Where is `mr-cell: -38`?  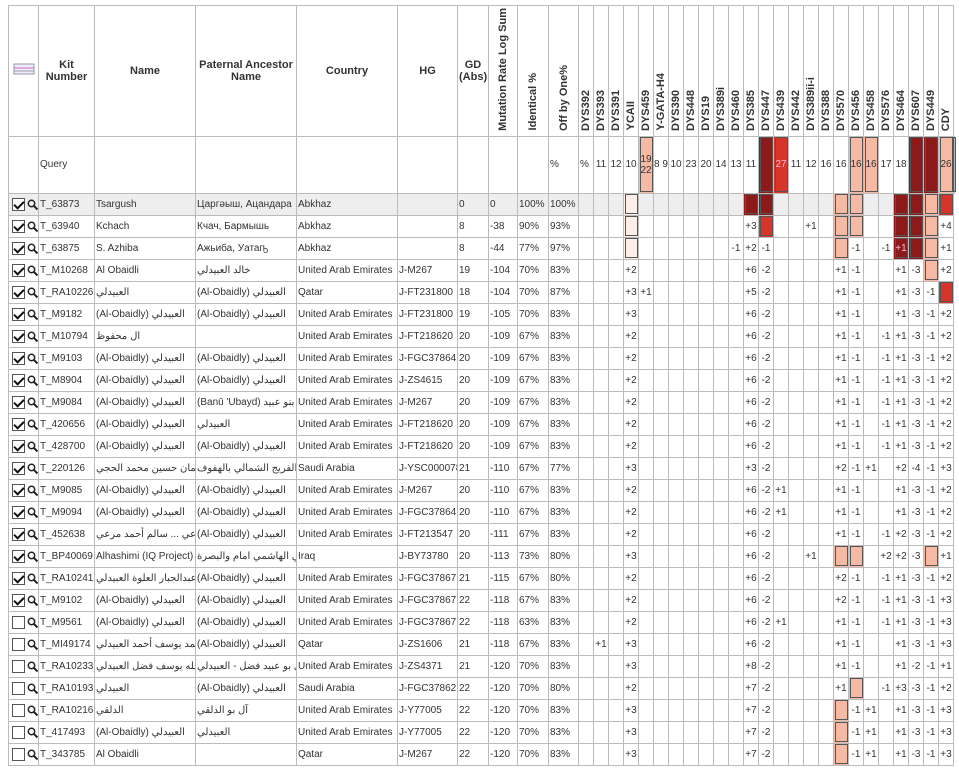
mr-cell: -38 is located at coordinates (503, 226).